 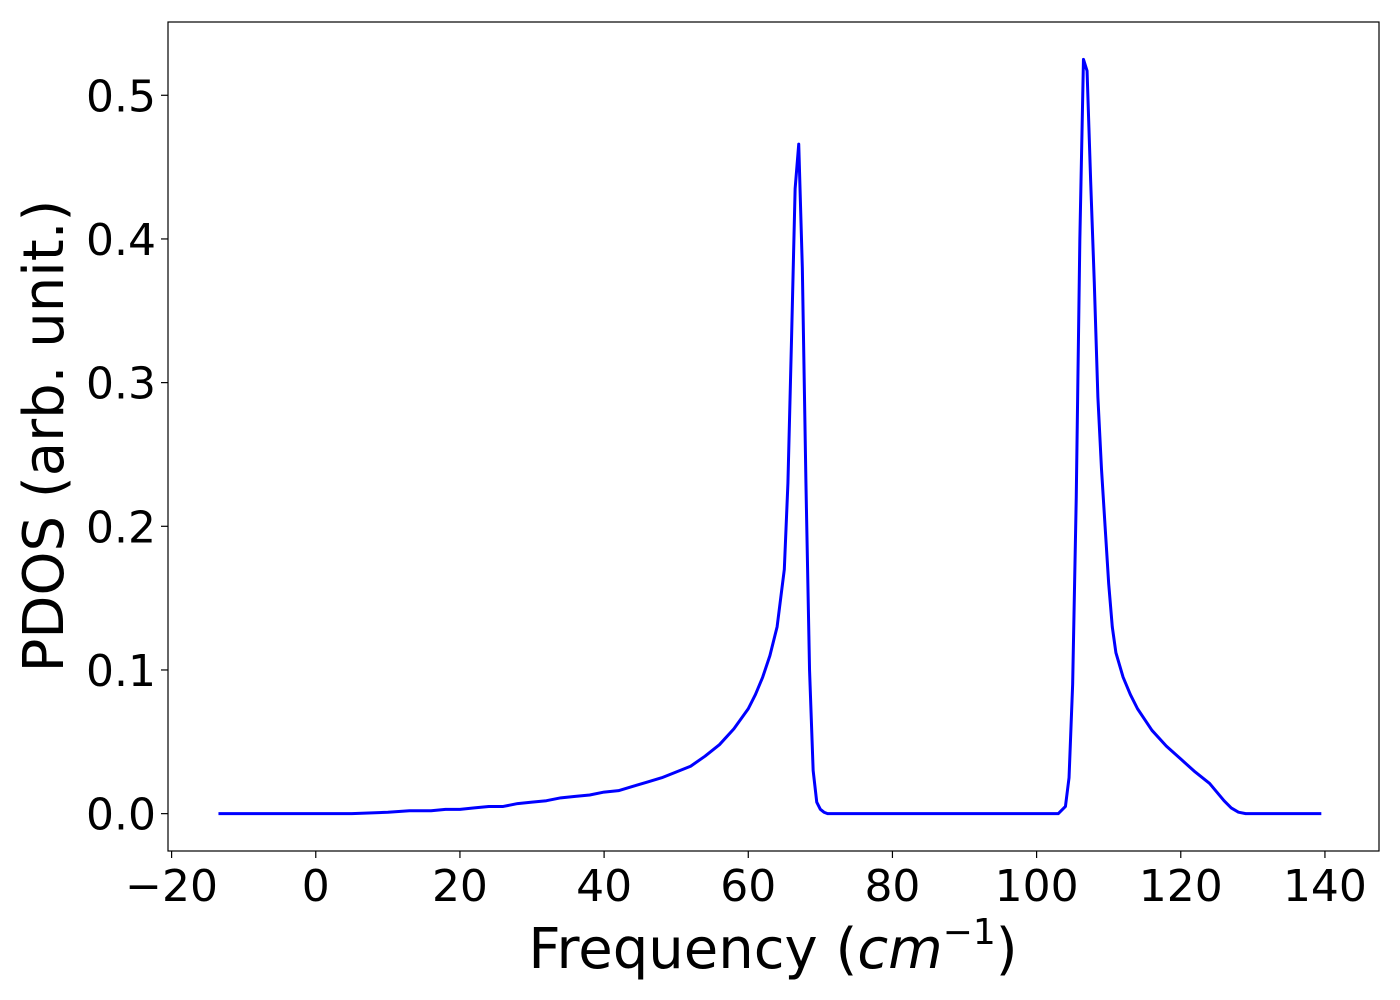 What do you see at coordinates (121, 384) in the screenshot?
I see `y-tick-label: 0.3` at bounding box center [121, 384].